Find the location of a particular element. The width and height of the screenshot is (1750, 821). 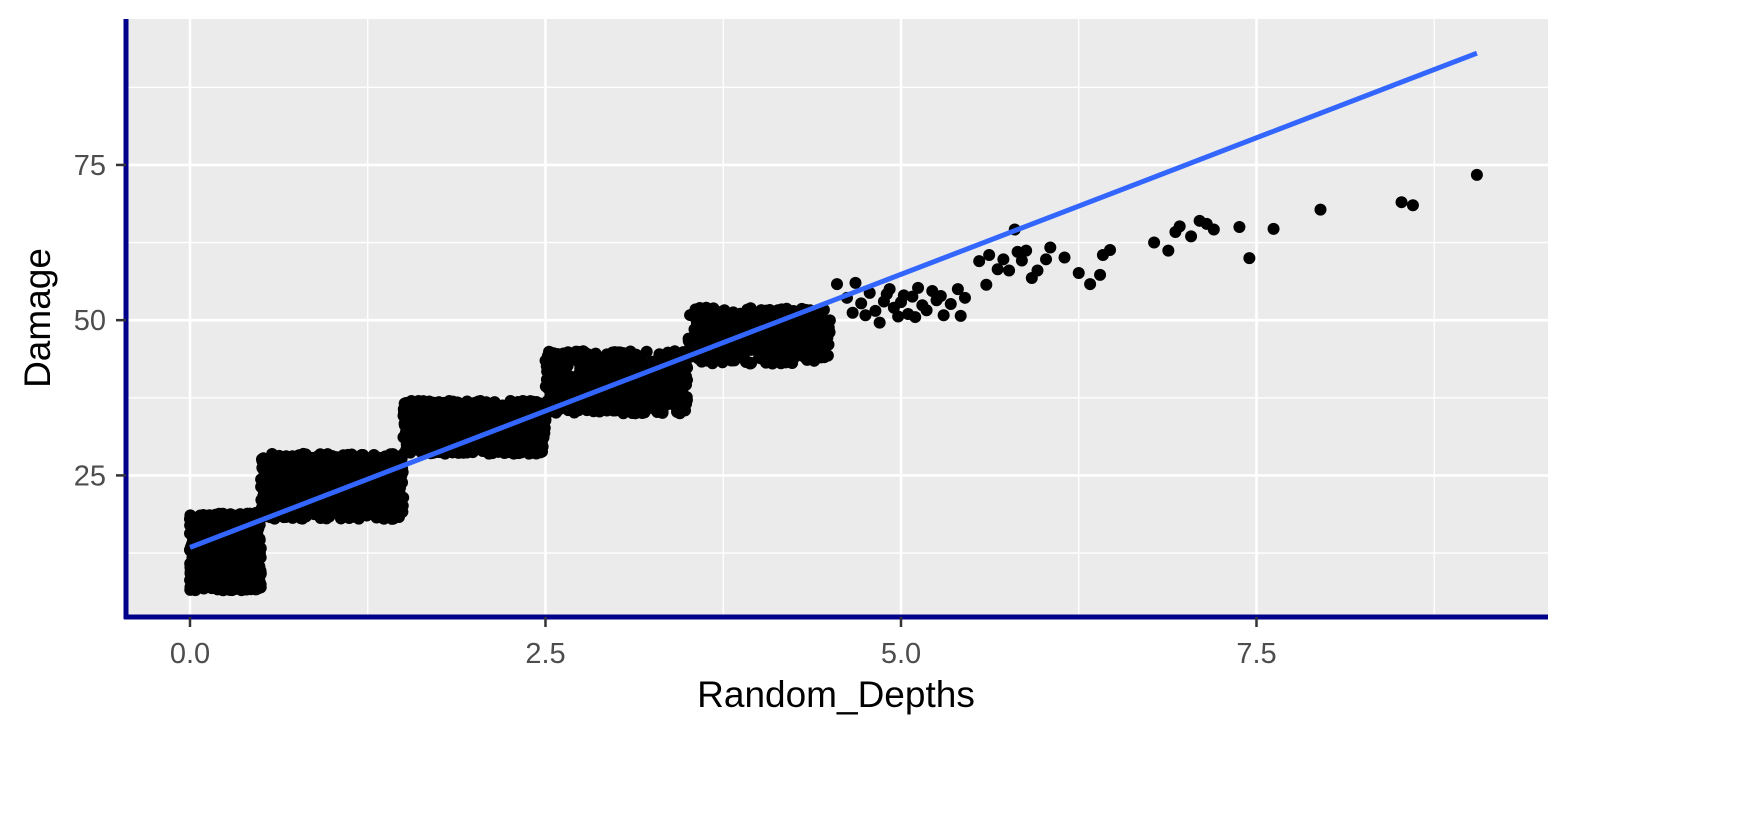

y-axis-ticks: 25 50 75 is located at coordinates (100, 321).